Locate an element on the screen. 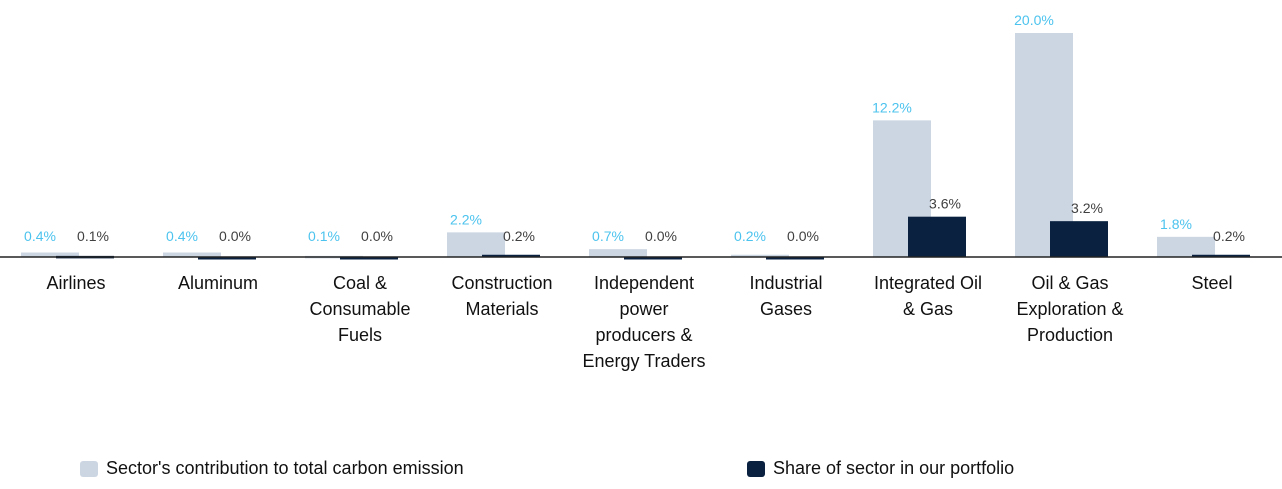 This screenshot has height=489, width=1282. x-tick-label: Airlines is located at coordinates (76, 283).